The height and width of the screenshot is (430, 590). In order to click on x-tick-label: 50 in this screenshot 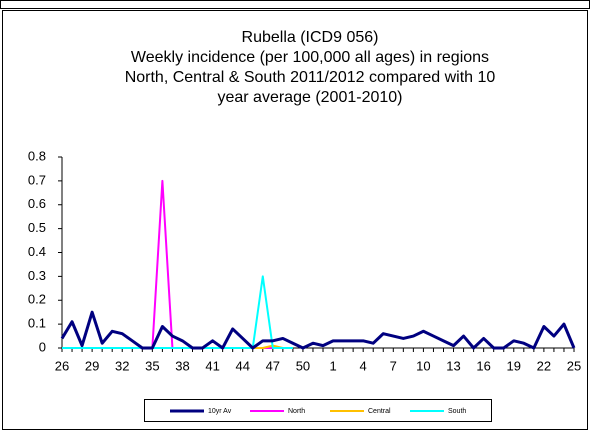, I will do `click(303, 365)`.